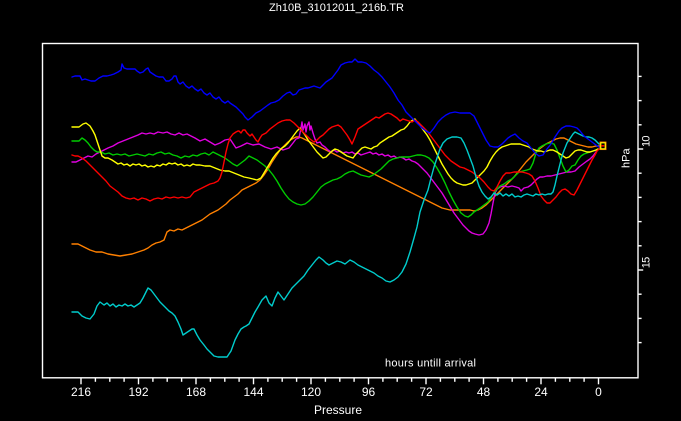  What do you see at coordinates (81, 392) in the screenshot?
I see `svg-text: 216` at bounding box center [81, 392].